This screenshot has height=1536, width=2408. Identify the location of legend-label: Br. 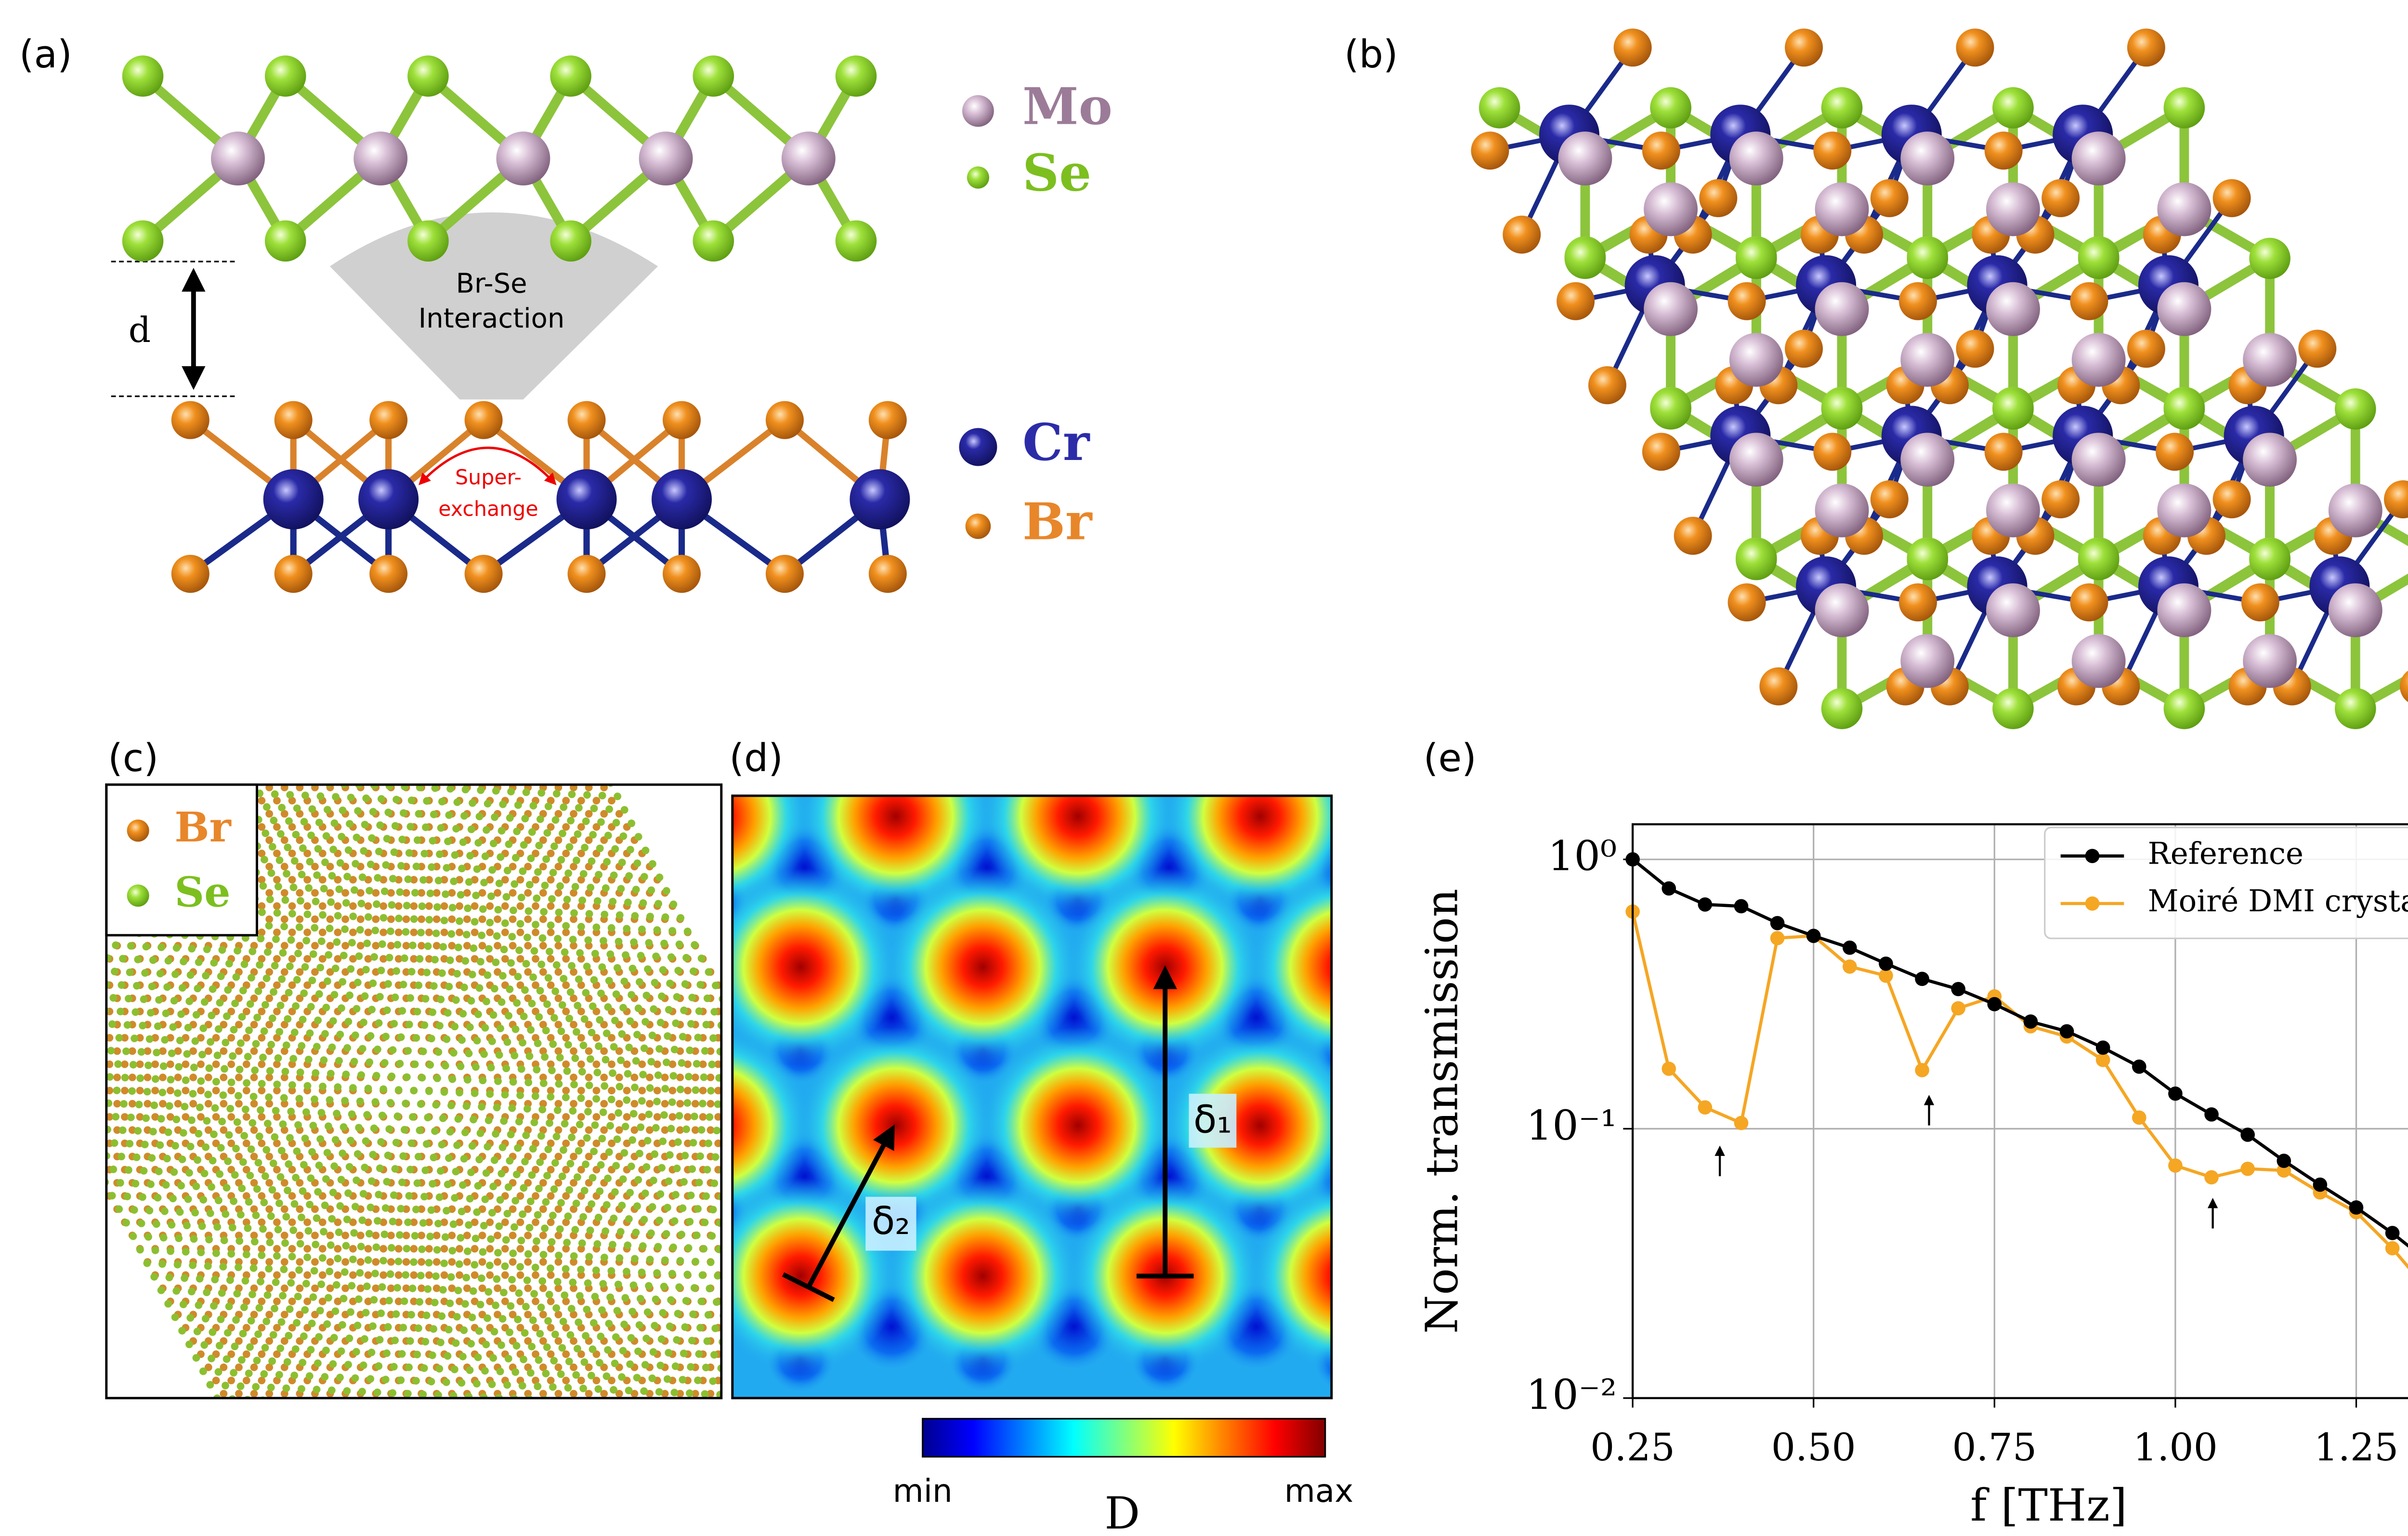
(1057, 521).